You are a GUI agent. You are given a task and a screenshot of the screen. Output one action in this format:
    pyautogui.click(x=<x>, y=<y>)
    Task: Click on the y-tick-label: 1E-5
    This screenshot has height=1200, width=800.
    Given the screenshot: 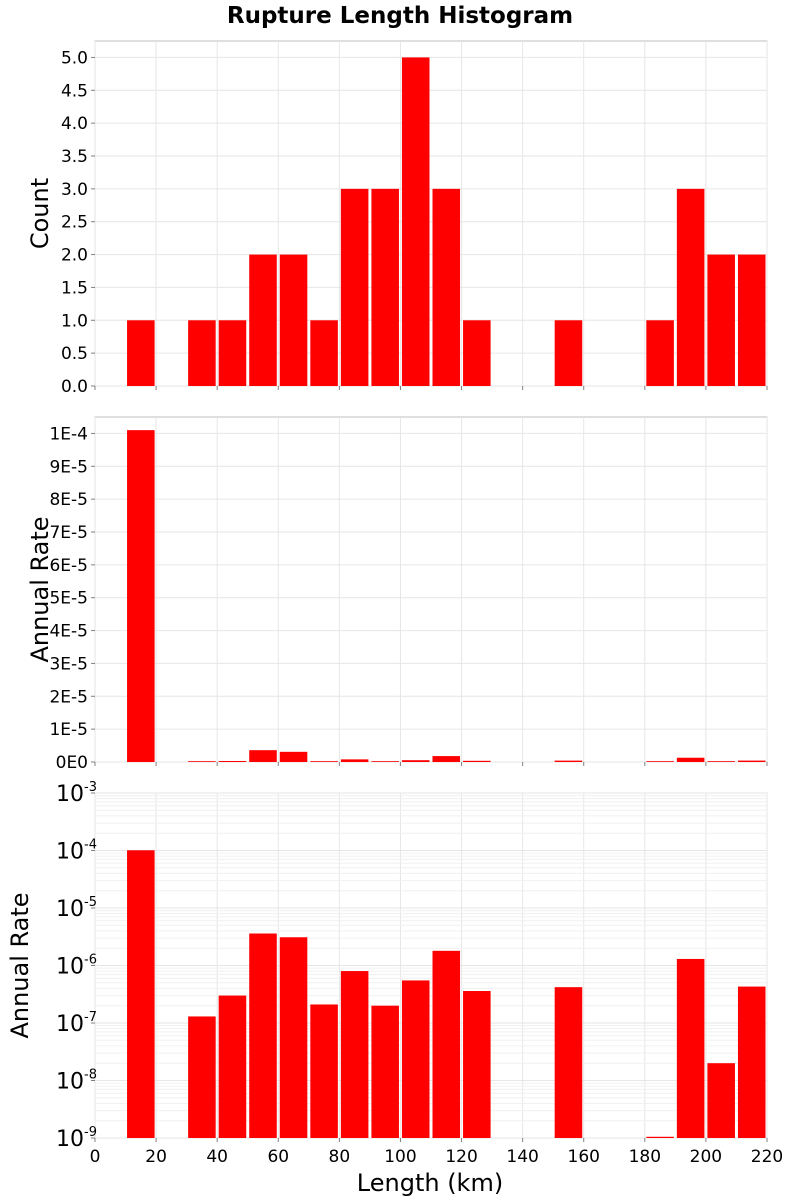 What is the action you would take?
    pyautogui.click(x=68, y=730)
    